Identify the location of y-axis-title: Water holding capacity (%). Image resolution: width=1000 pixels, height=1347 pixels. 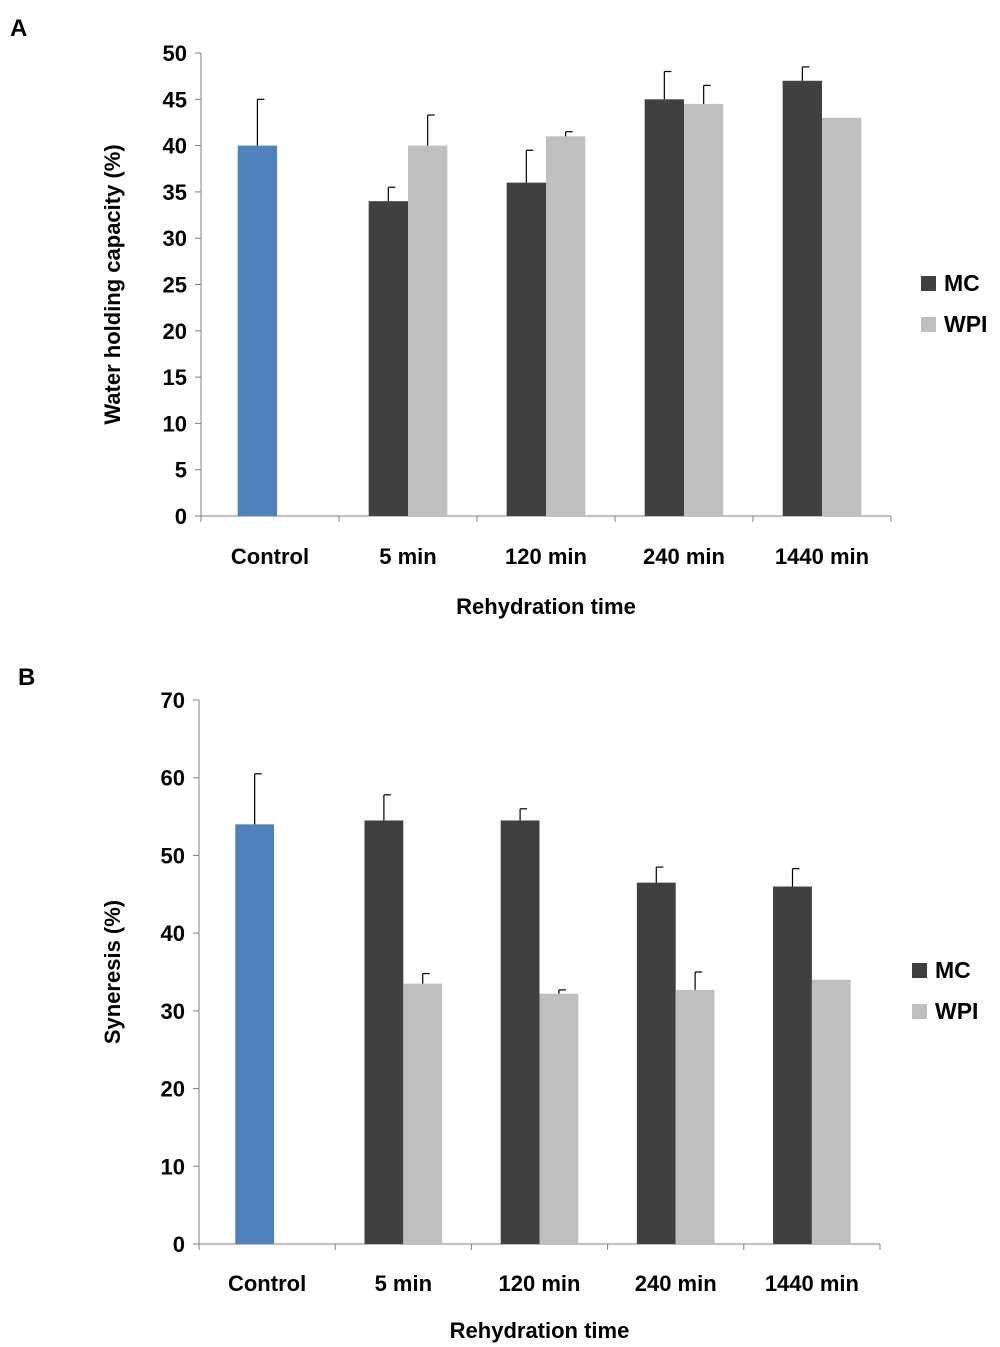
(112, 284).